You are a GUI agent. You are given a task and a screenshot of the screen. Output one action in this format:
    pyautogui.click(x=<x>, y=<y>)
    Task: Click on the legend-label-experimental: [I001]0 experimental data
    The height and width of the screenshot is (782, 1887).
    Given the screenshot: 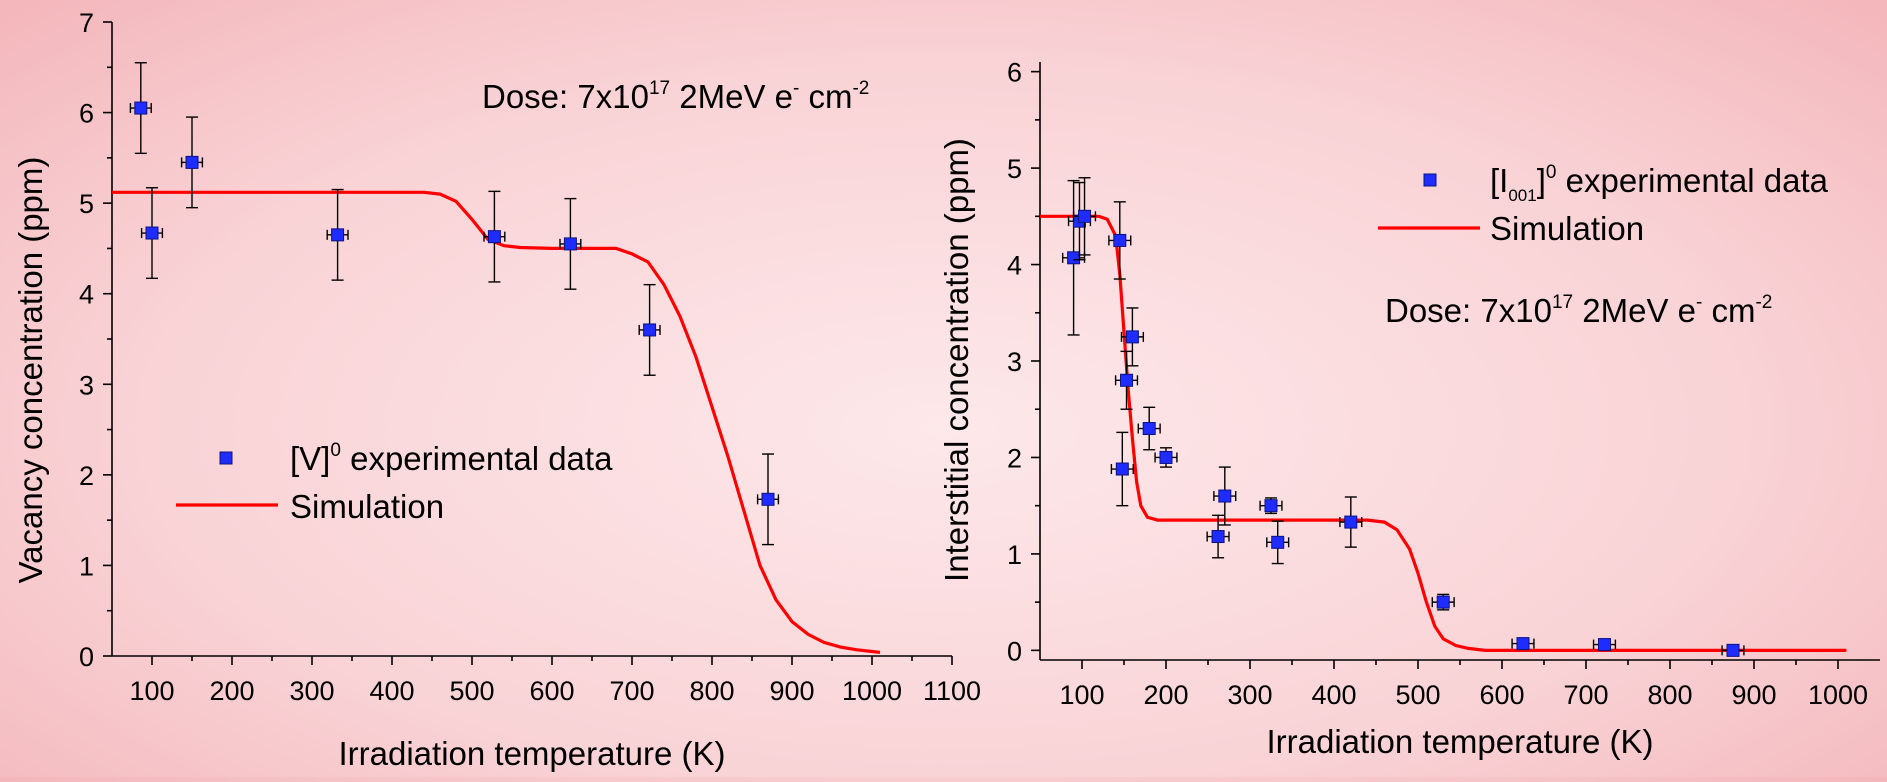 What is the action you would take?
    pyautogui.click(x=1659, y=183)
    